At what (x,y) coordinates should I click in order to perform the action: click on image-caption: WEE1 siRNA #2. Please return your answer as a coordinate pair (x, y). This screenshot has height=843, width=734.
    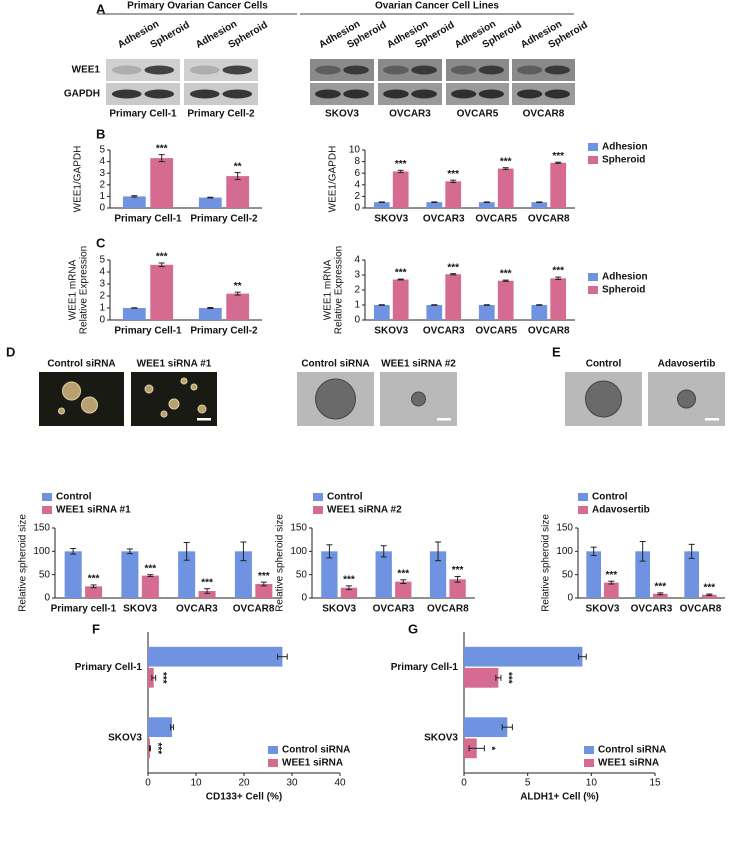
    Looking at the image, I should click on (418, 364).